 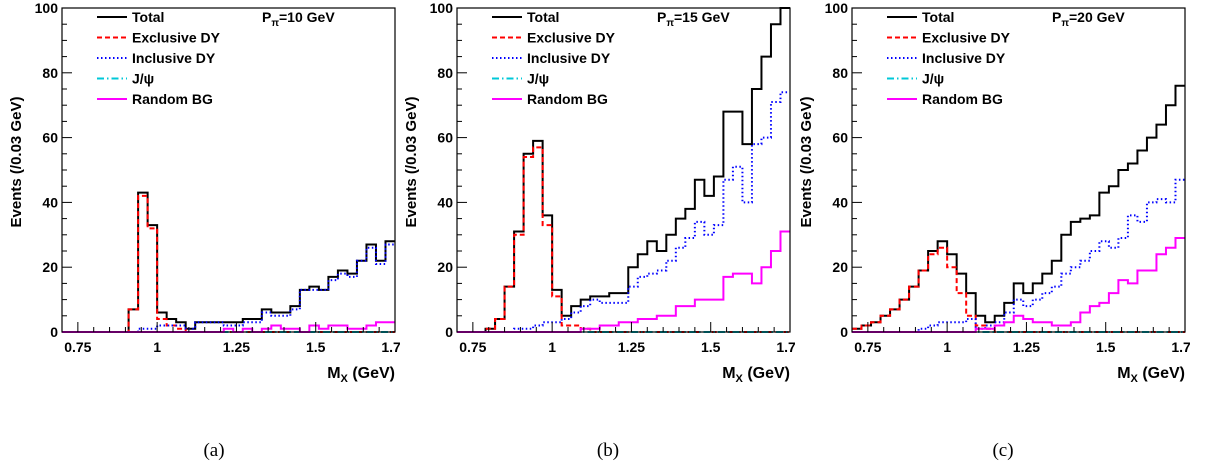 What do you see at coordinates (608, 450) in the screenshot?
I see `caption-b: (b)` at bounding box center [608, 450].